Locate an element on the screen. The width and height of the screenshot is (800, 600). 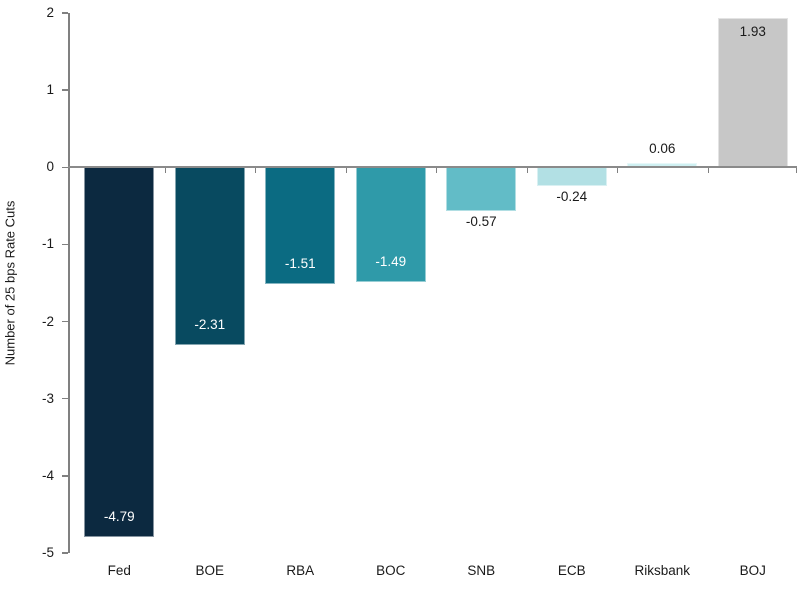
bar-value-label: 1.93 is located at coordinates (752, 32).